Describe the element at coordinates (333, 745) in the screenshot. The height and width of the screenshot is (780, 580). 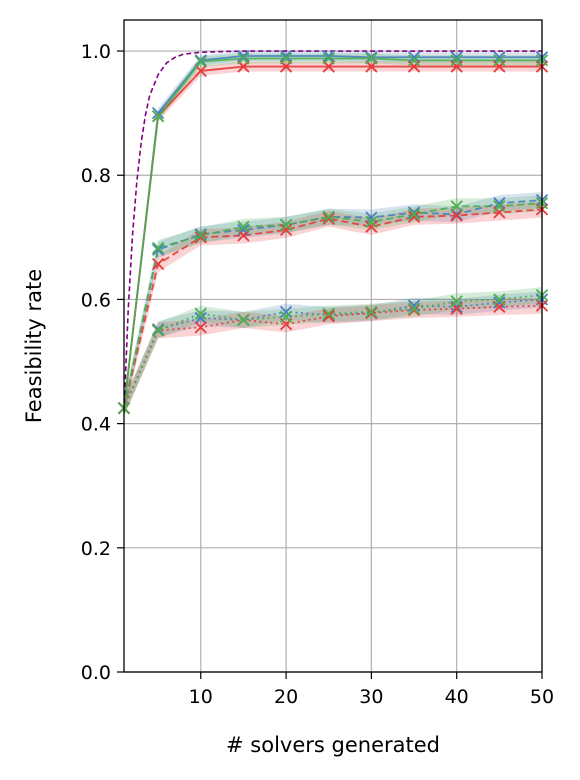
I see `x-axis-label: # solvers generated` at that location.